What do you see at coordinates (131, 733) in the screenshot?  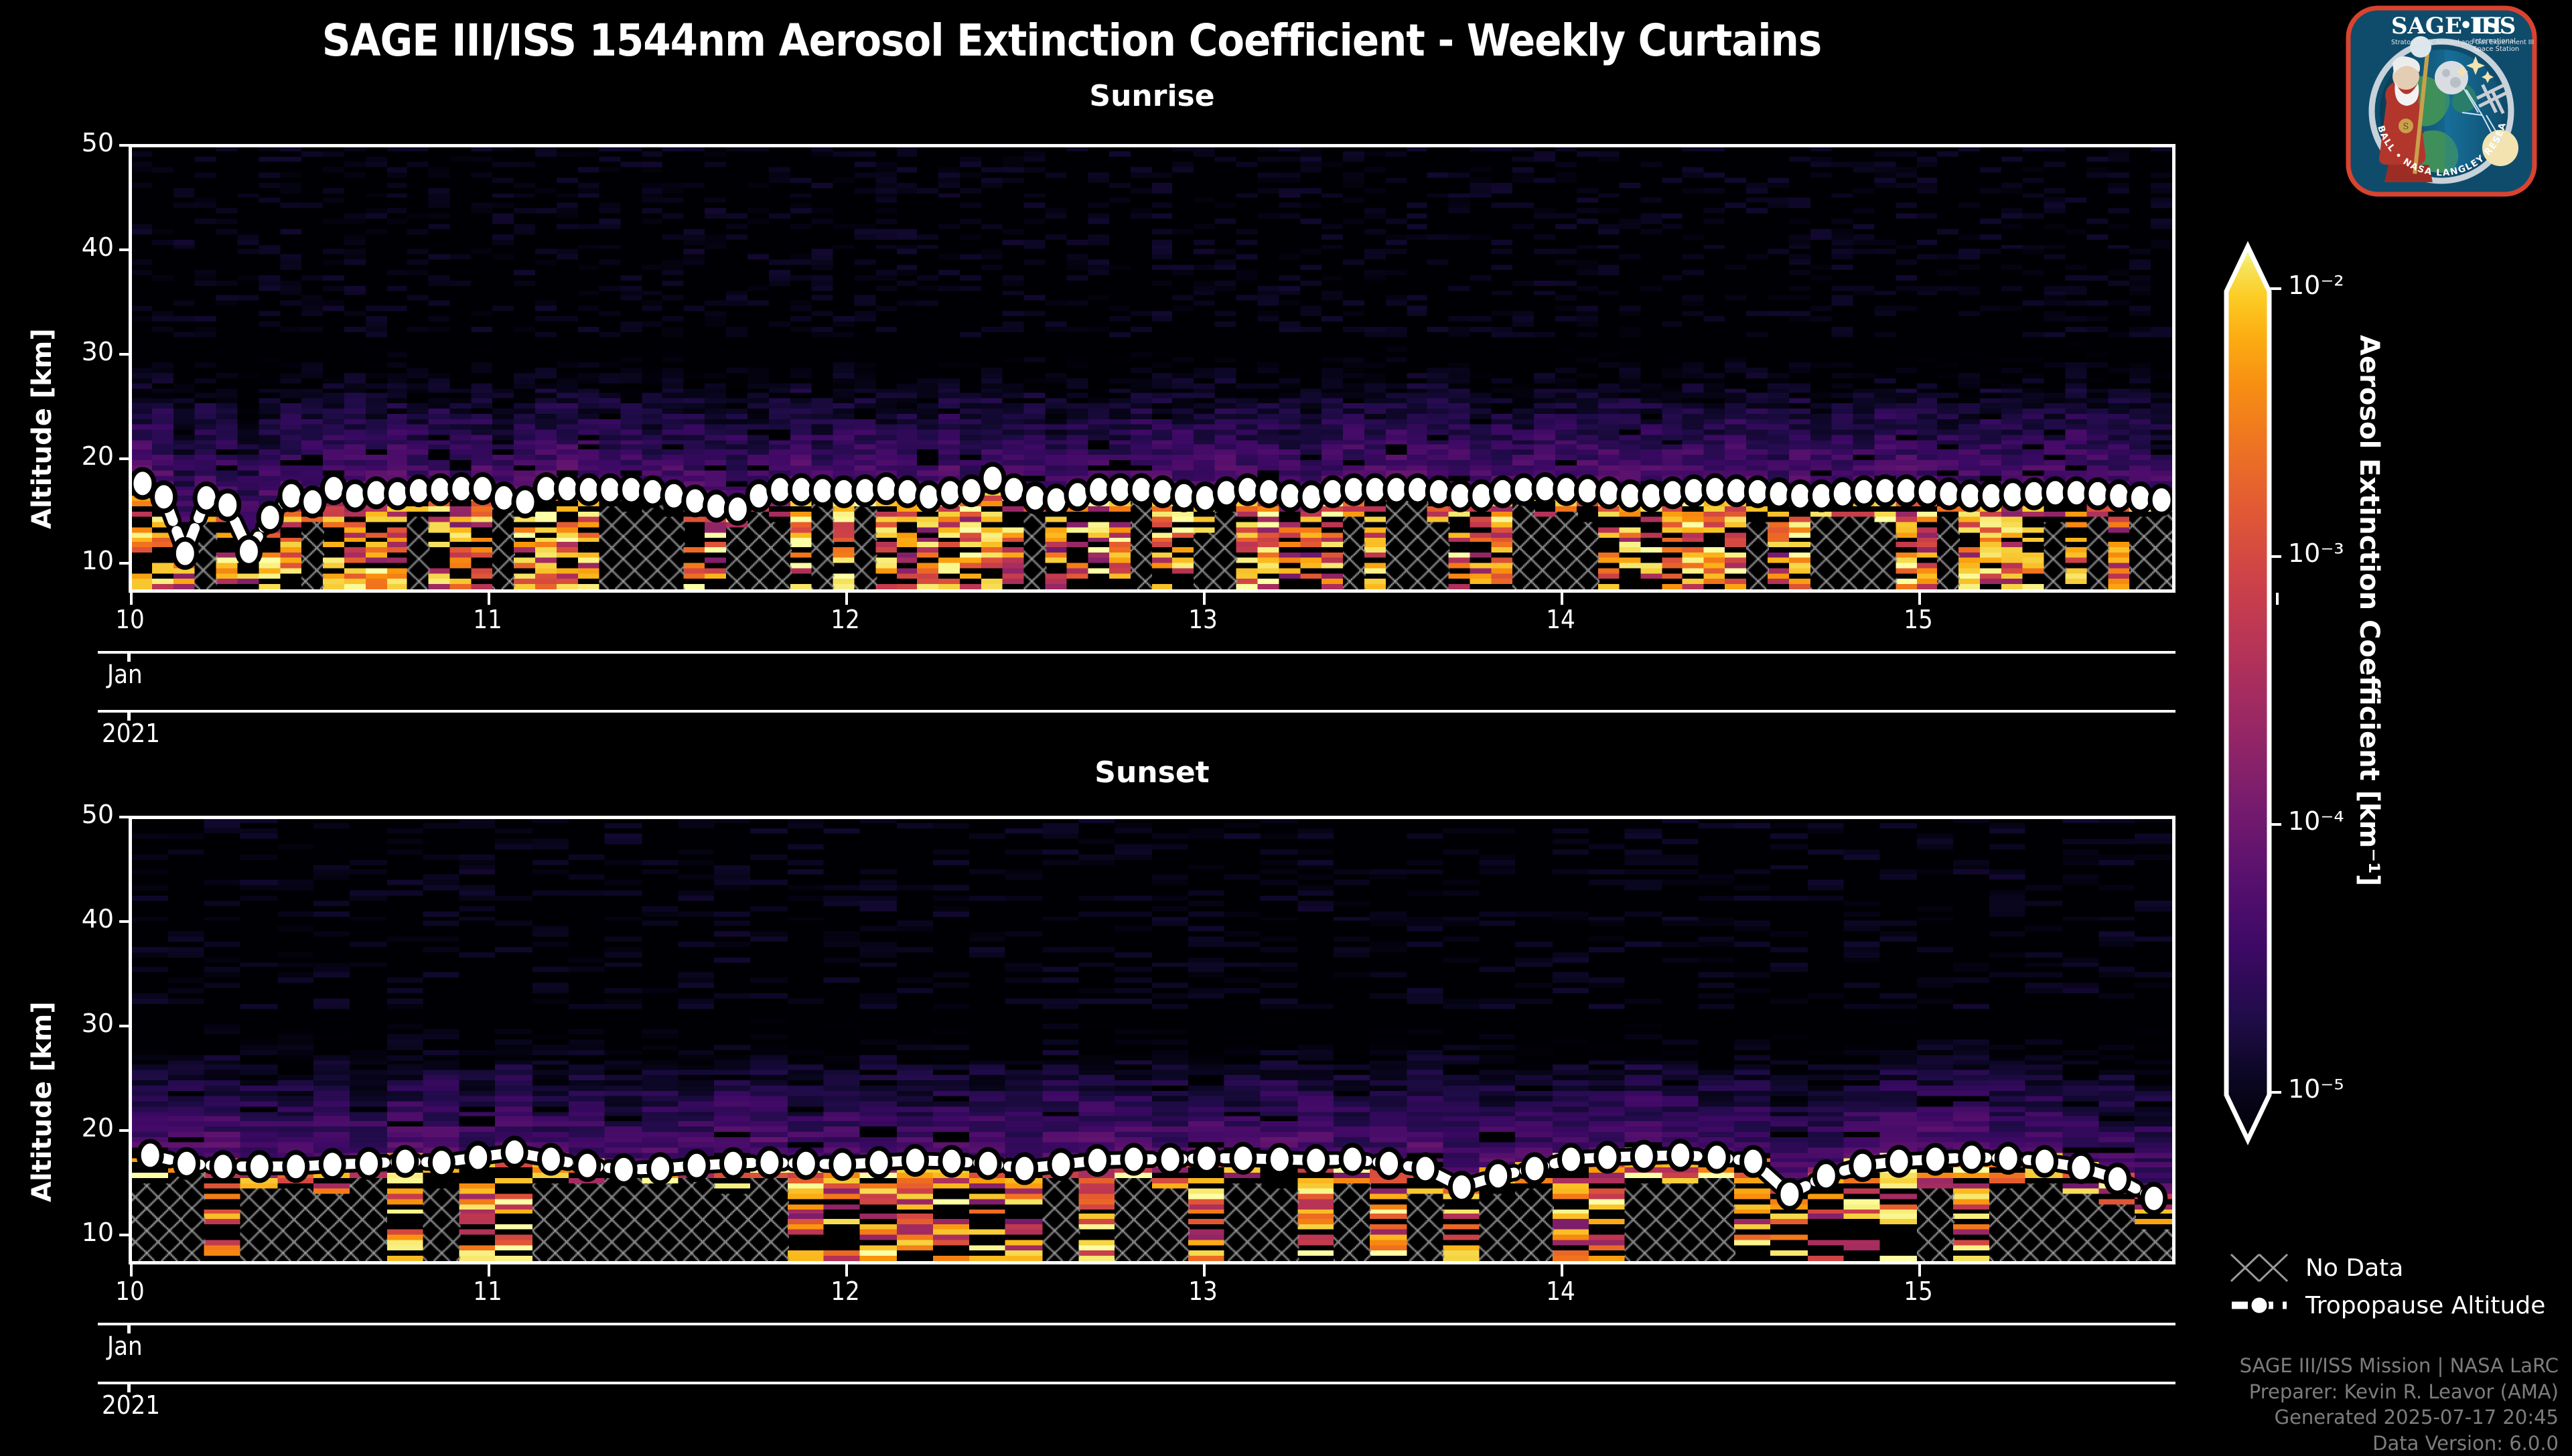 I see `x-axis-year-label-sunrise: 2021` at bounding box center [131, 733].